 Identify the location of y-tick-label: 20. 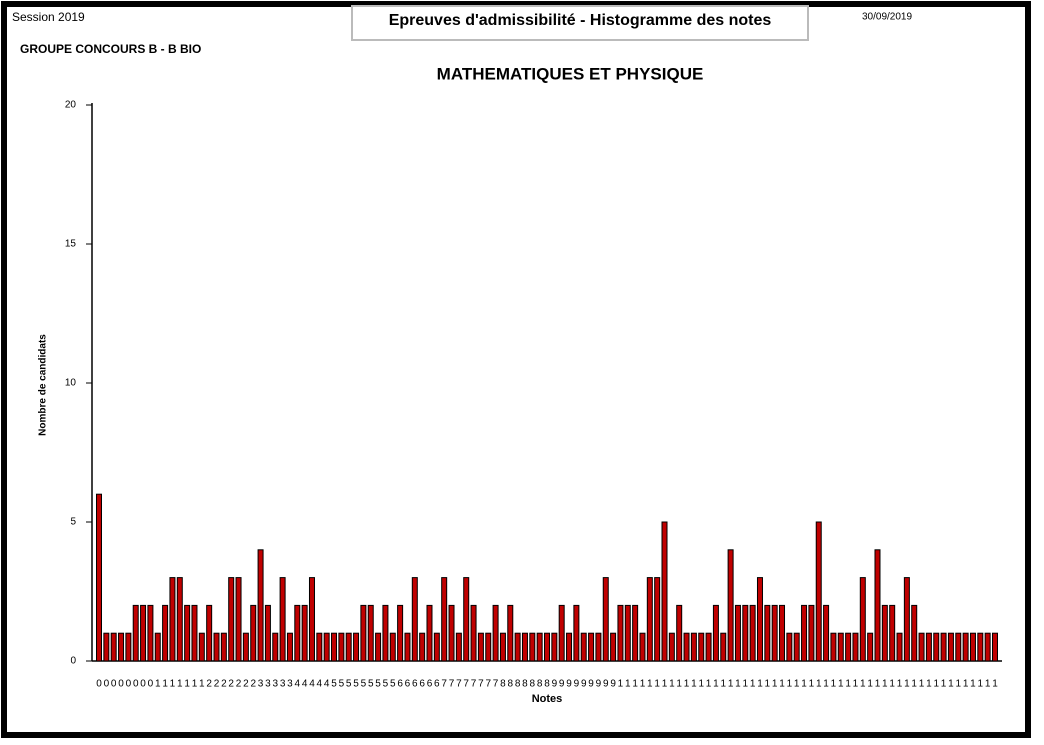
(71, 105).